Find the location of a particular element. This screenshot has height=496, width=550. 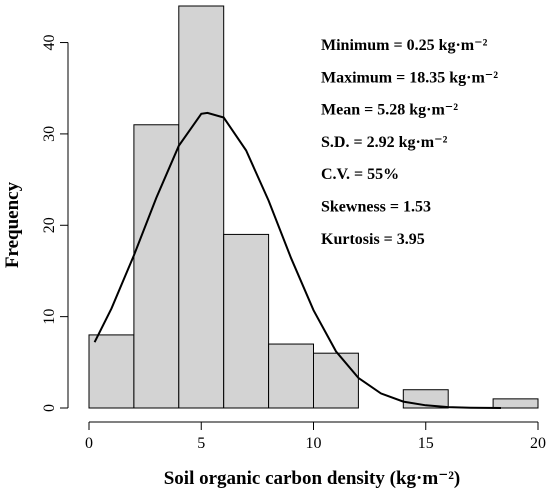

x-tick-label: 5 is located at coordinates (201, 443).